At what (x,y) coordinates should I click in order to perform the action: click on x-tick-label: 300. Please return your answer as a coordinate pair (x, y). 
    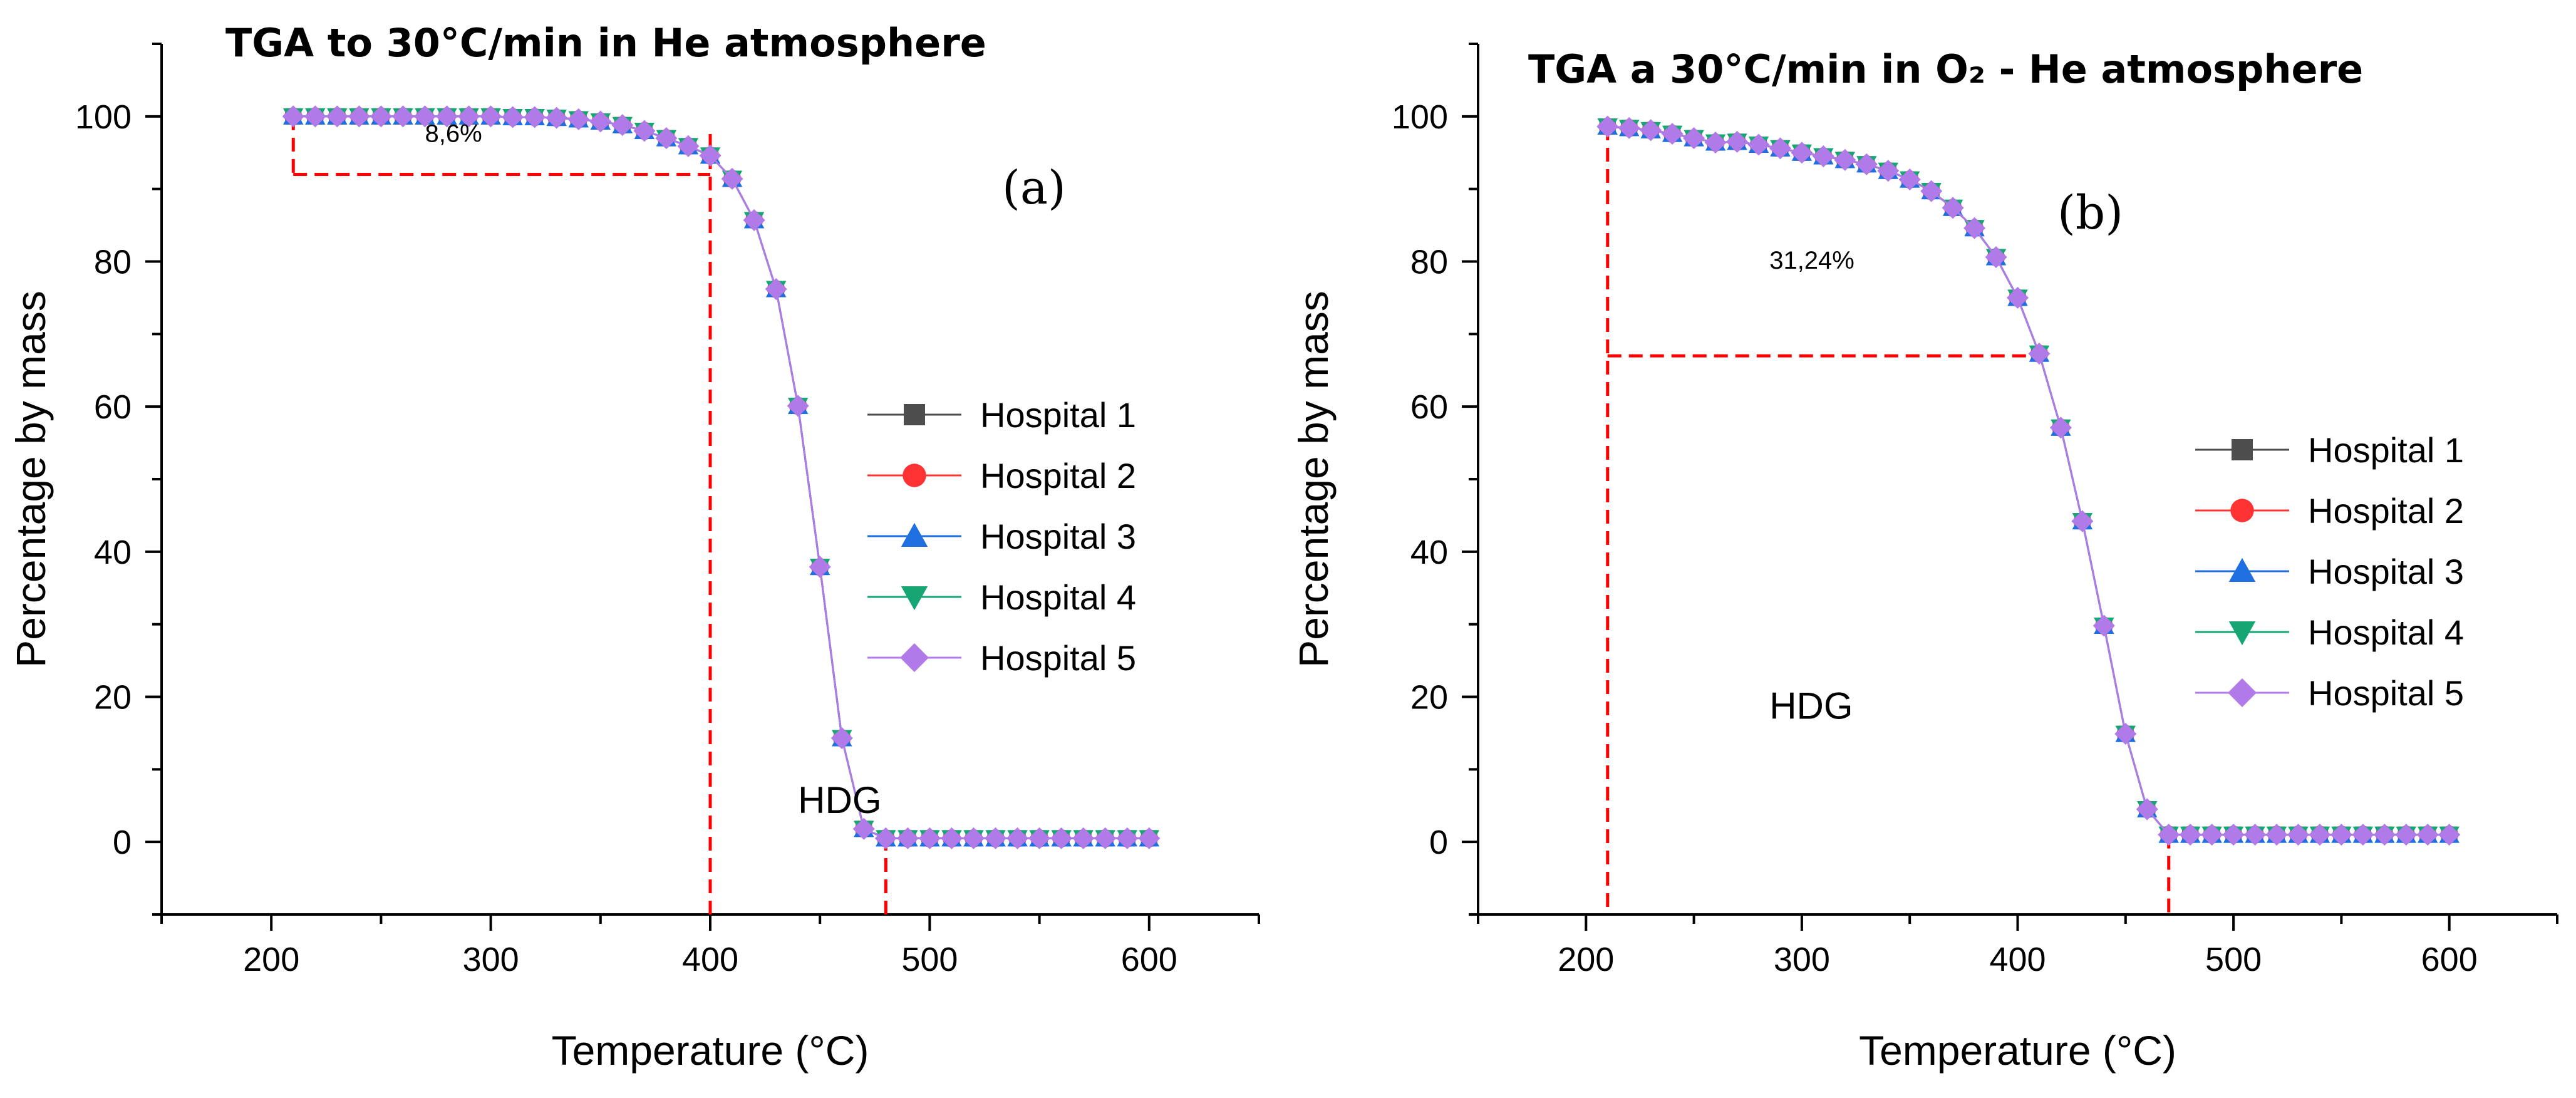
    Looking at the image, I should click on (1802, 959).